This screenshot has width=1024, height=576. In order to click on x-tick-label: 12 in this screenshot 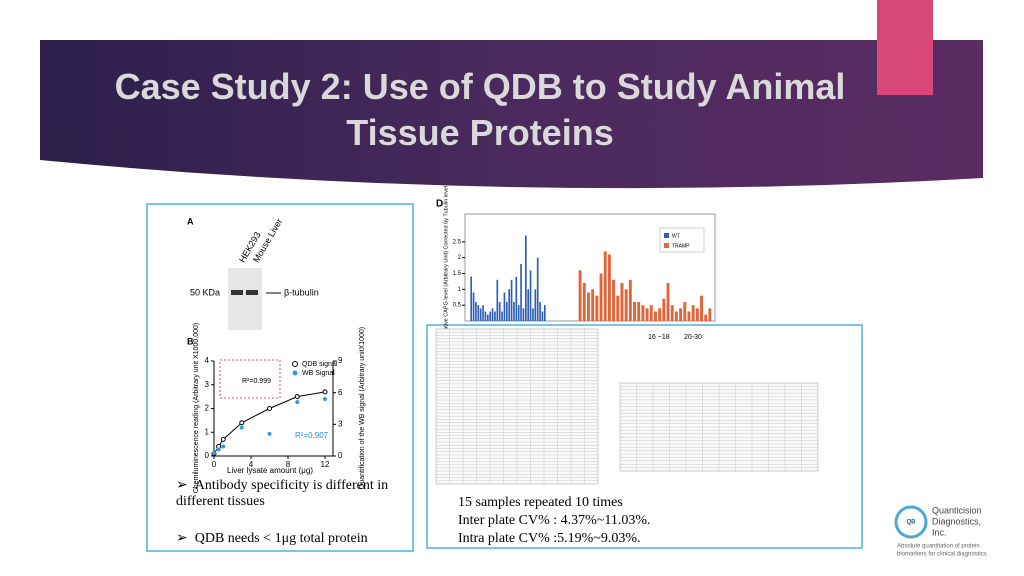, I will do `click(325, 464)`.